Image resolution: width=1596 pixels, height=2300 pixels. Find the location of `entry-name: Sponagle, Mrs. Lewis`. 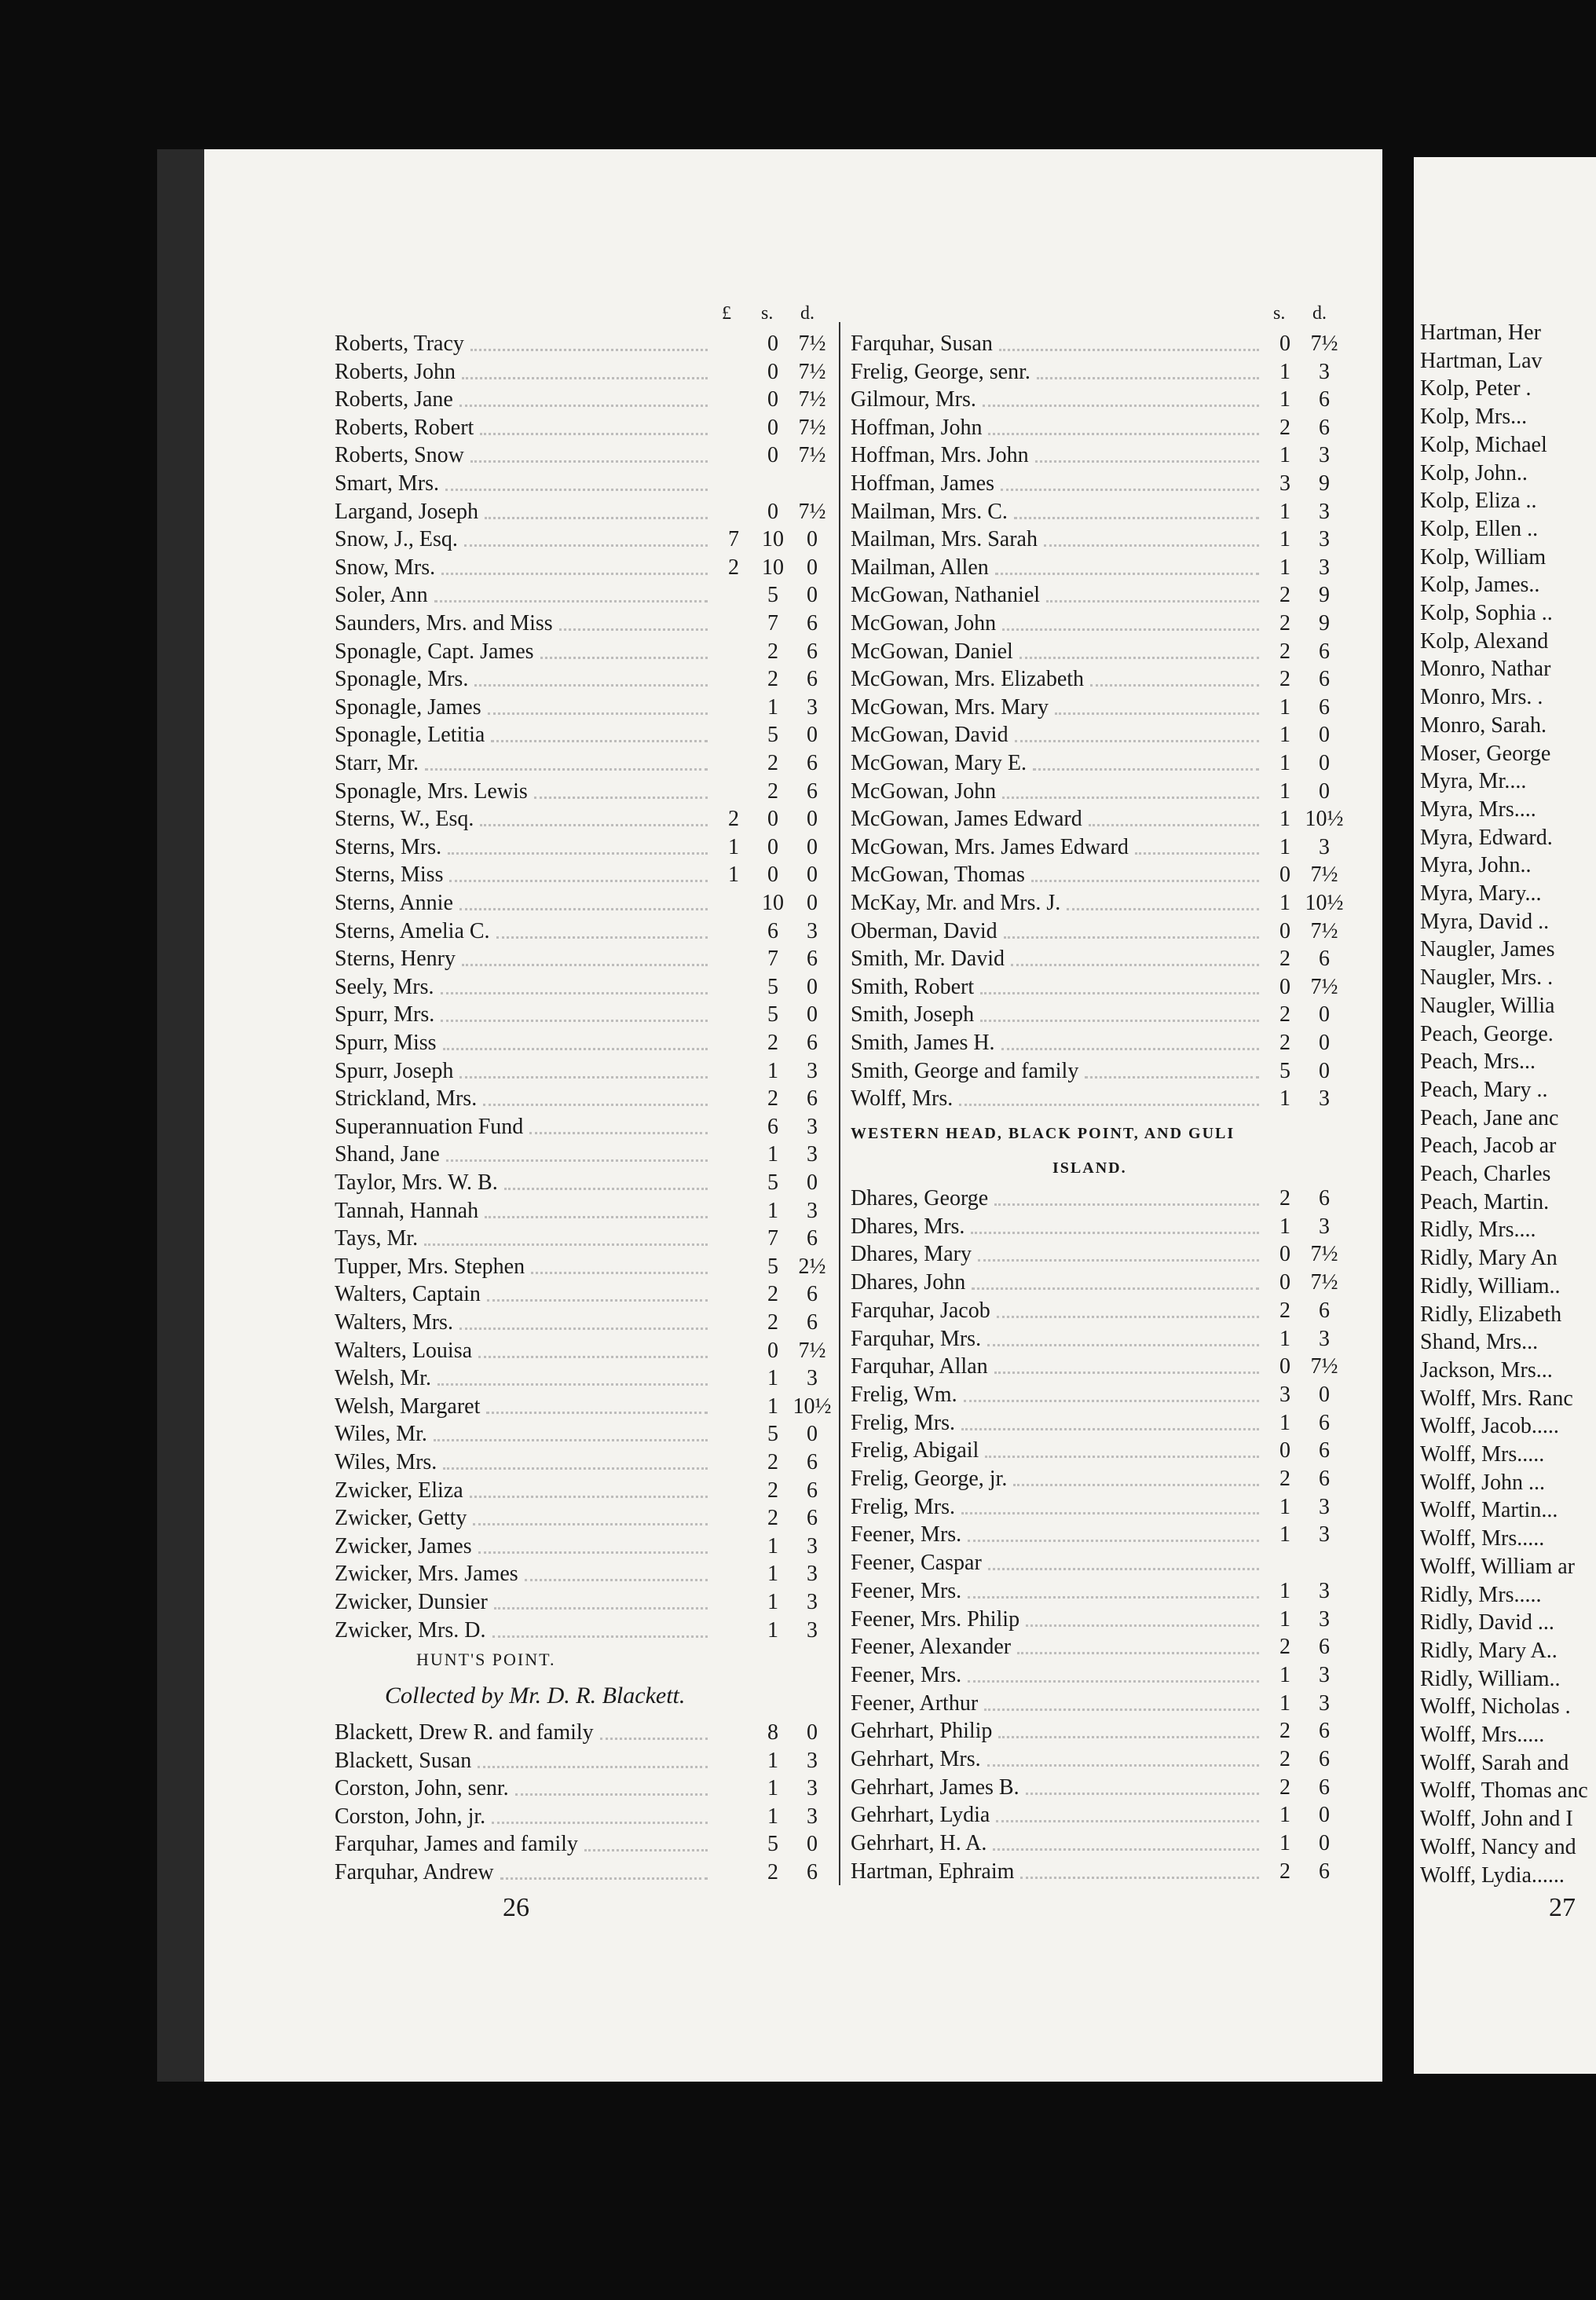

entry-name: Sponagle, Mrs. Lewis is located at coordinates (431, 791).